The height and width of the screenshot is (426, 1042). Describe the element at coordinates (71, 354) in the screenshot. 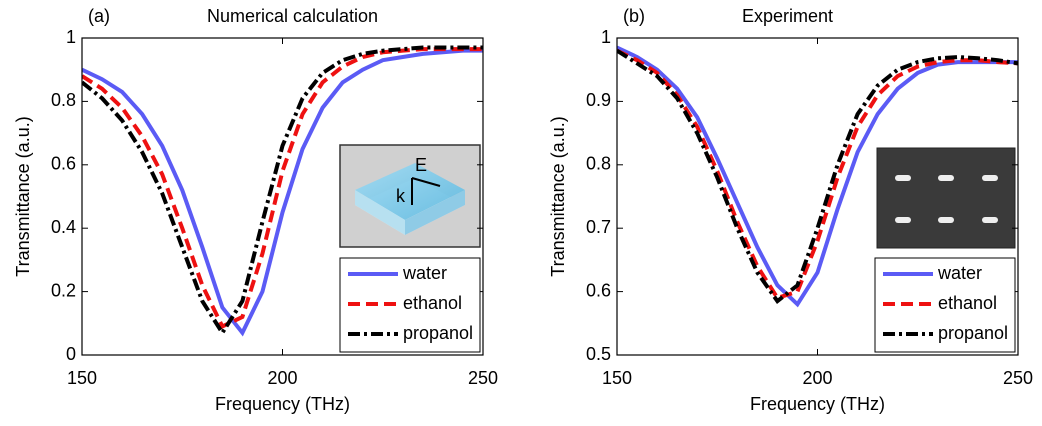

I see `y-tick-label: 0` at that location.